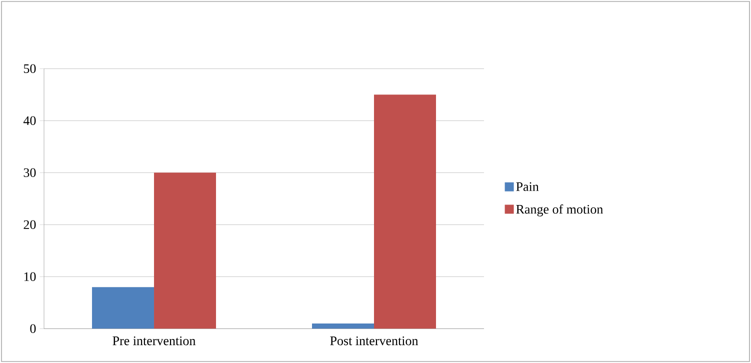 Image resolution: width=751 pixels, height=363 pixels. What do you see at coordinates (29, 121) in the screenshot?
I see `y-tick-label: 40` at bounding box center [29, 121].